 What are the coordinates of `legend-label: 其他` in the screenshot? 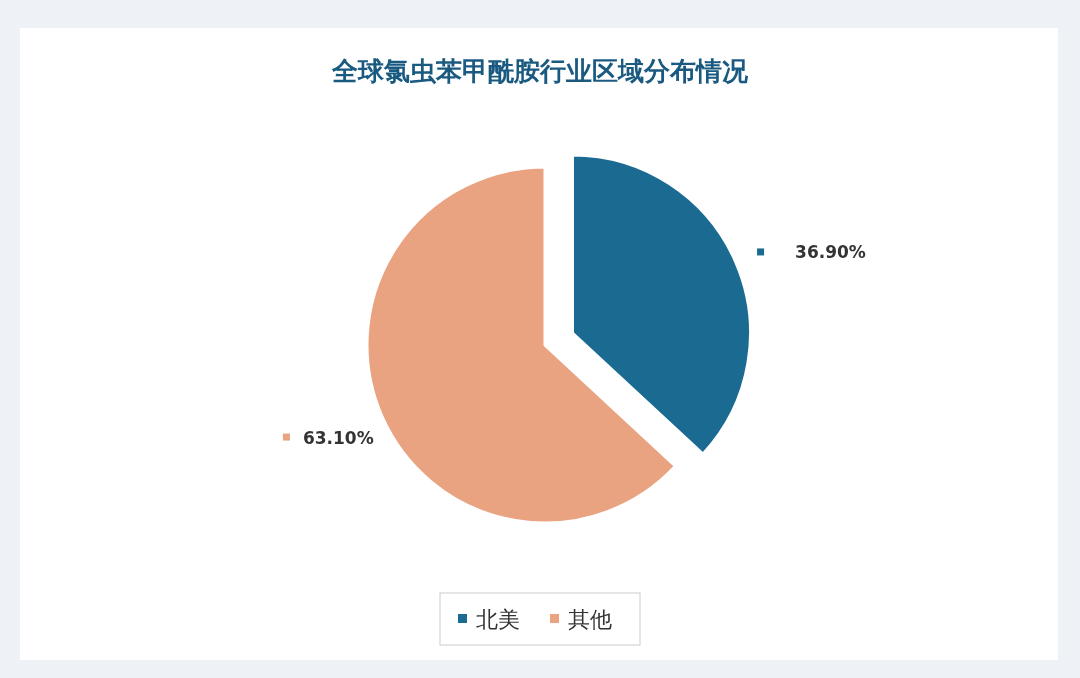 It's located at (590, 619).